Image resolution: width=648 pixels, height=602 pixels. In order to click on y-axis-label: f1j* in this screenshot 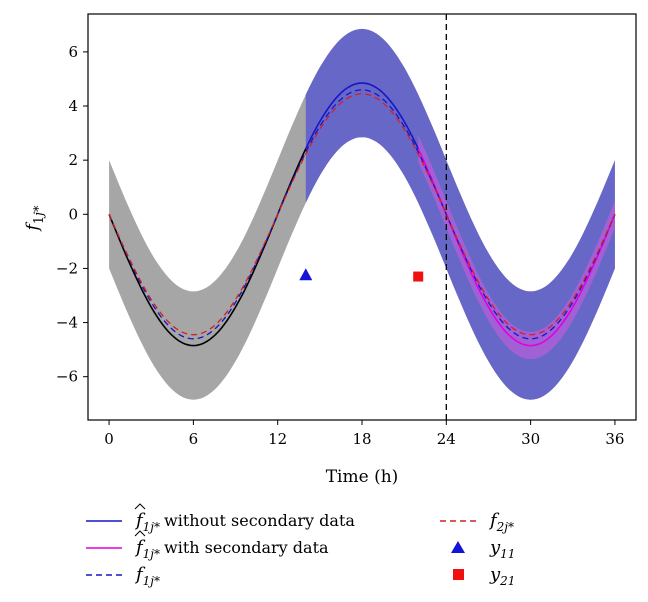, I will do `click(35, 219)`.